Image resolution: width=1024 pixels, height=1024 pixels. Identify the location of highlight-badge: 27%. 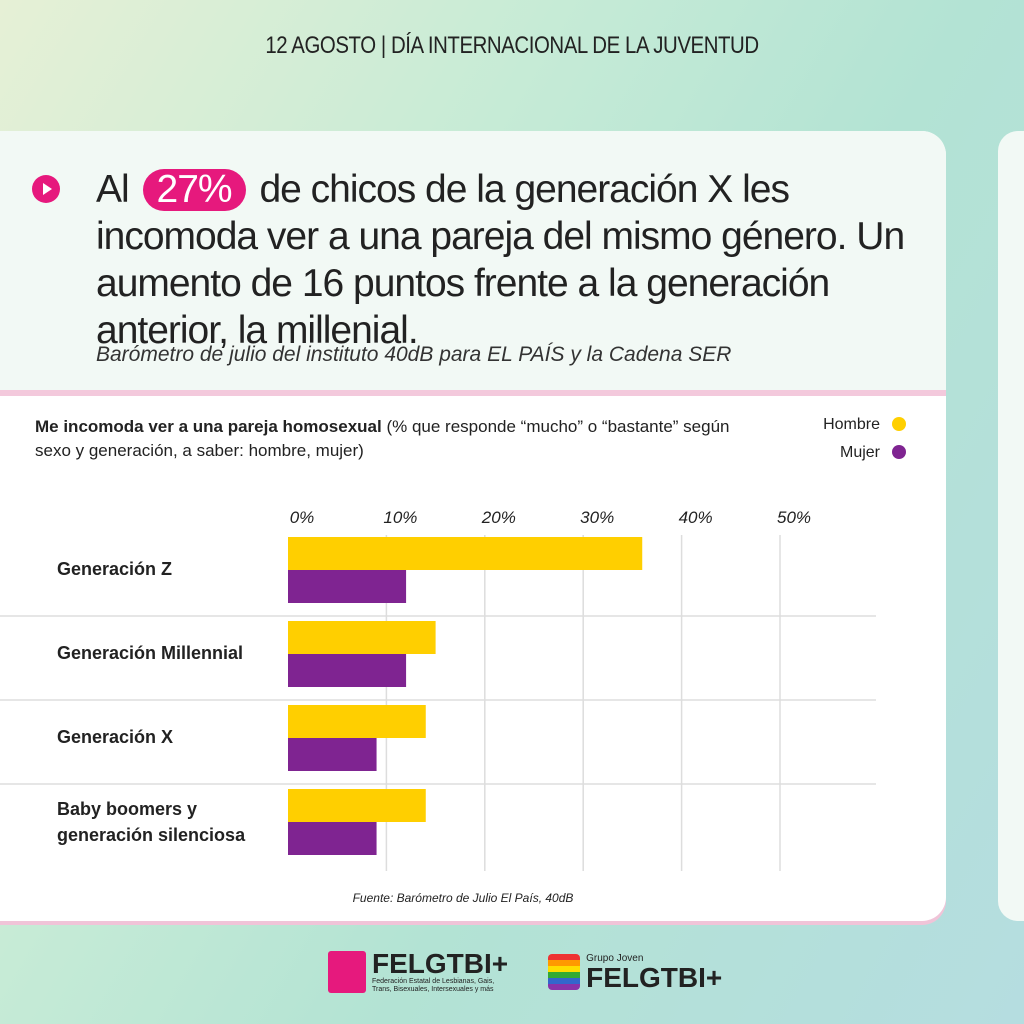
(194, 190).